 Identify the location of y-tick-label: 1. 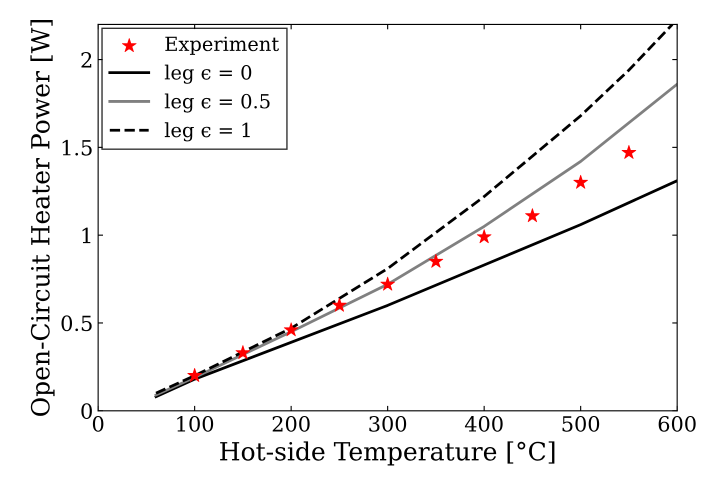
(86, 236).